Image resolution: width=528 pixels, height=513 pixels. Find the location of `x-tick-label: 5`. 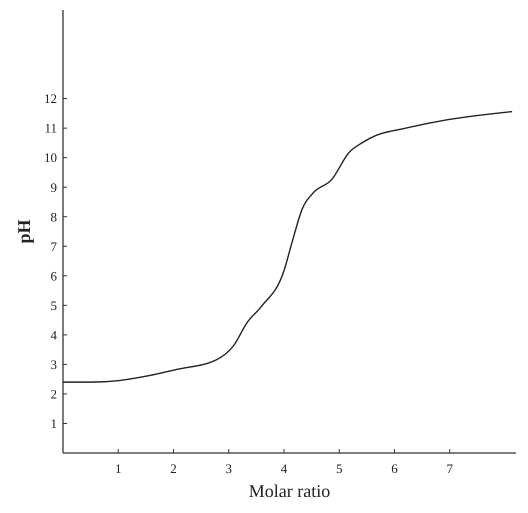

x-tick-label: 5 is located at coordinates (339, 468).